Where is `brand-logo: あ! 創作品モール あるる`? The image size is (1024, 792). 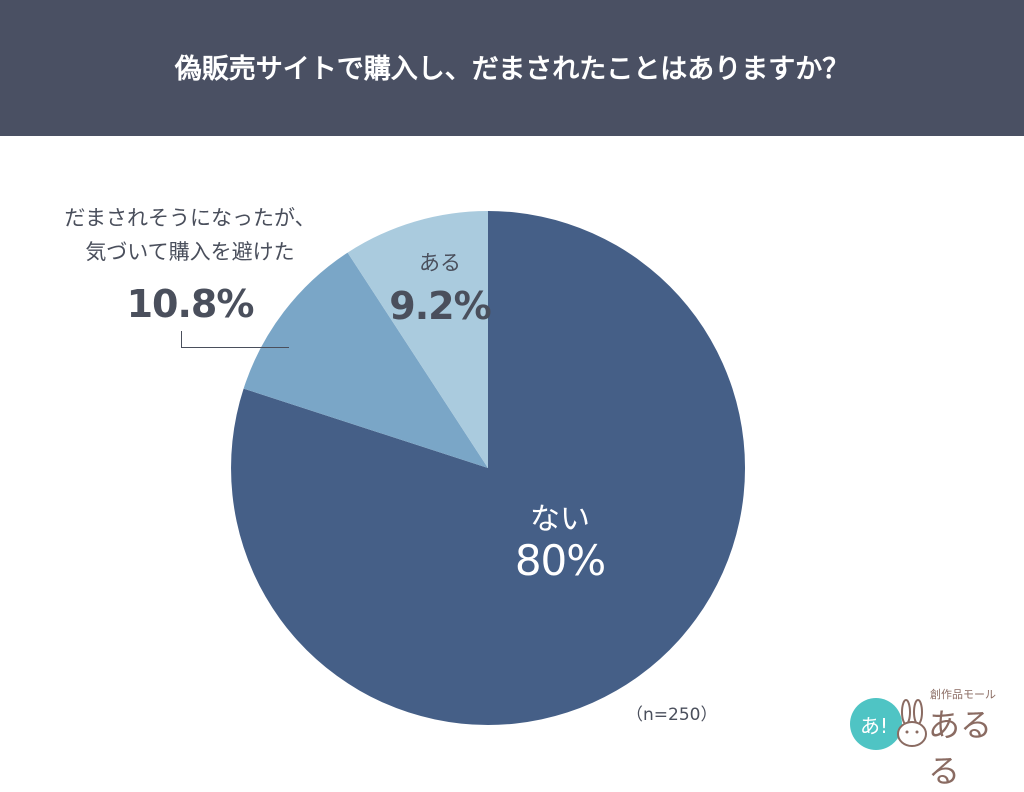
brand-logo: あ! 創作品モール あるる is located at coordinates (928, 738).